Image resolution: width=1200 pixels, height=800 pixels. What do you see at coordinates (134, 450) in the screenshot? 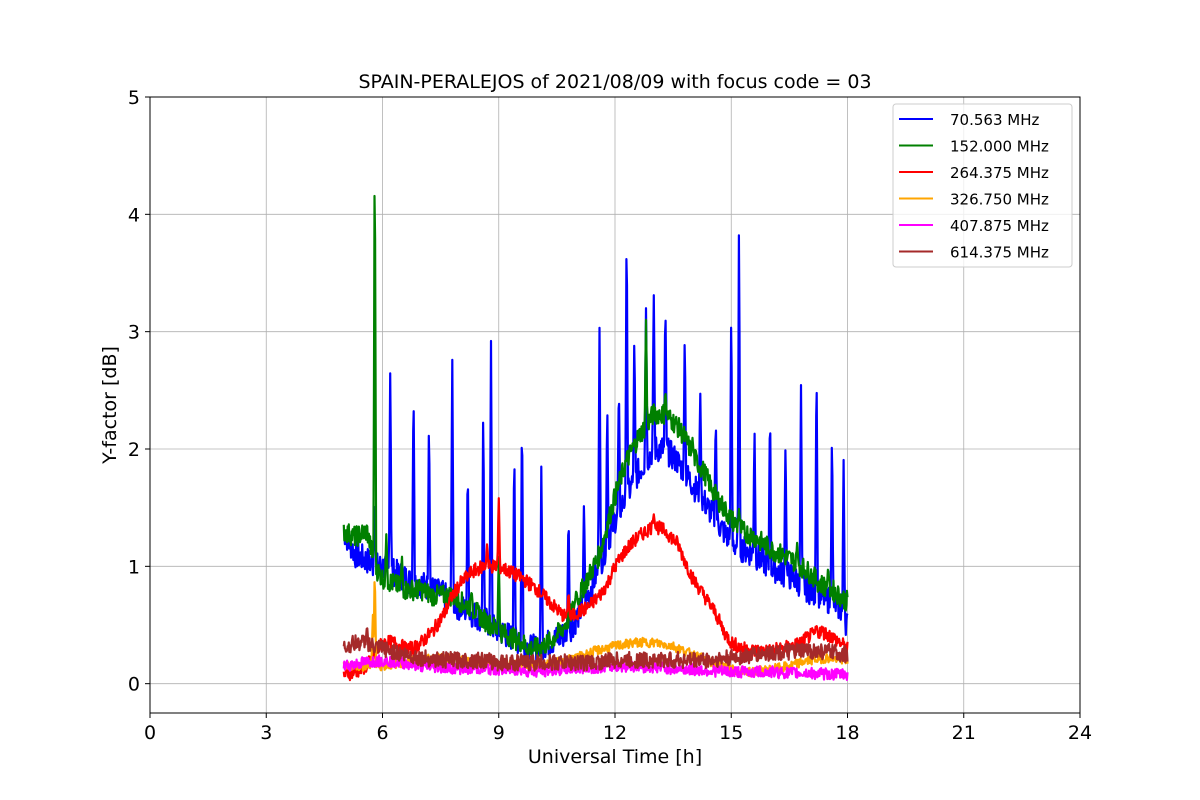
I see `y-tick-label: 2` at bounding box center [134, 450].